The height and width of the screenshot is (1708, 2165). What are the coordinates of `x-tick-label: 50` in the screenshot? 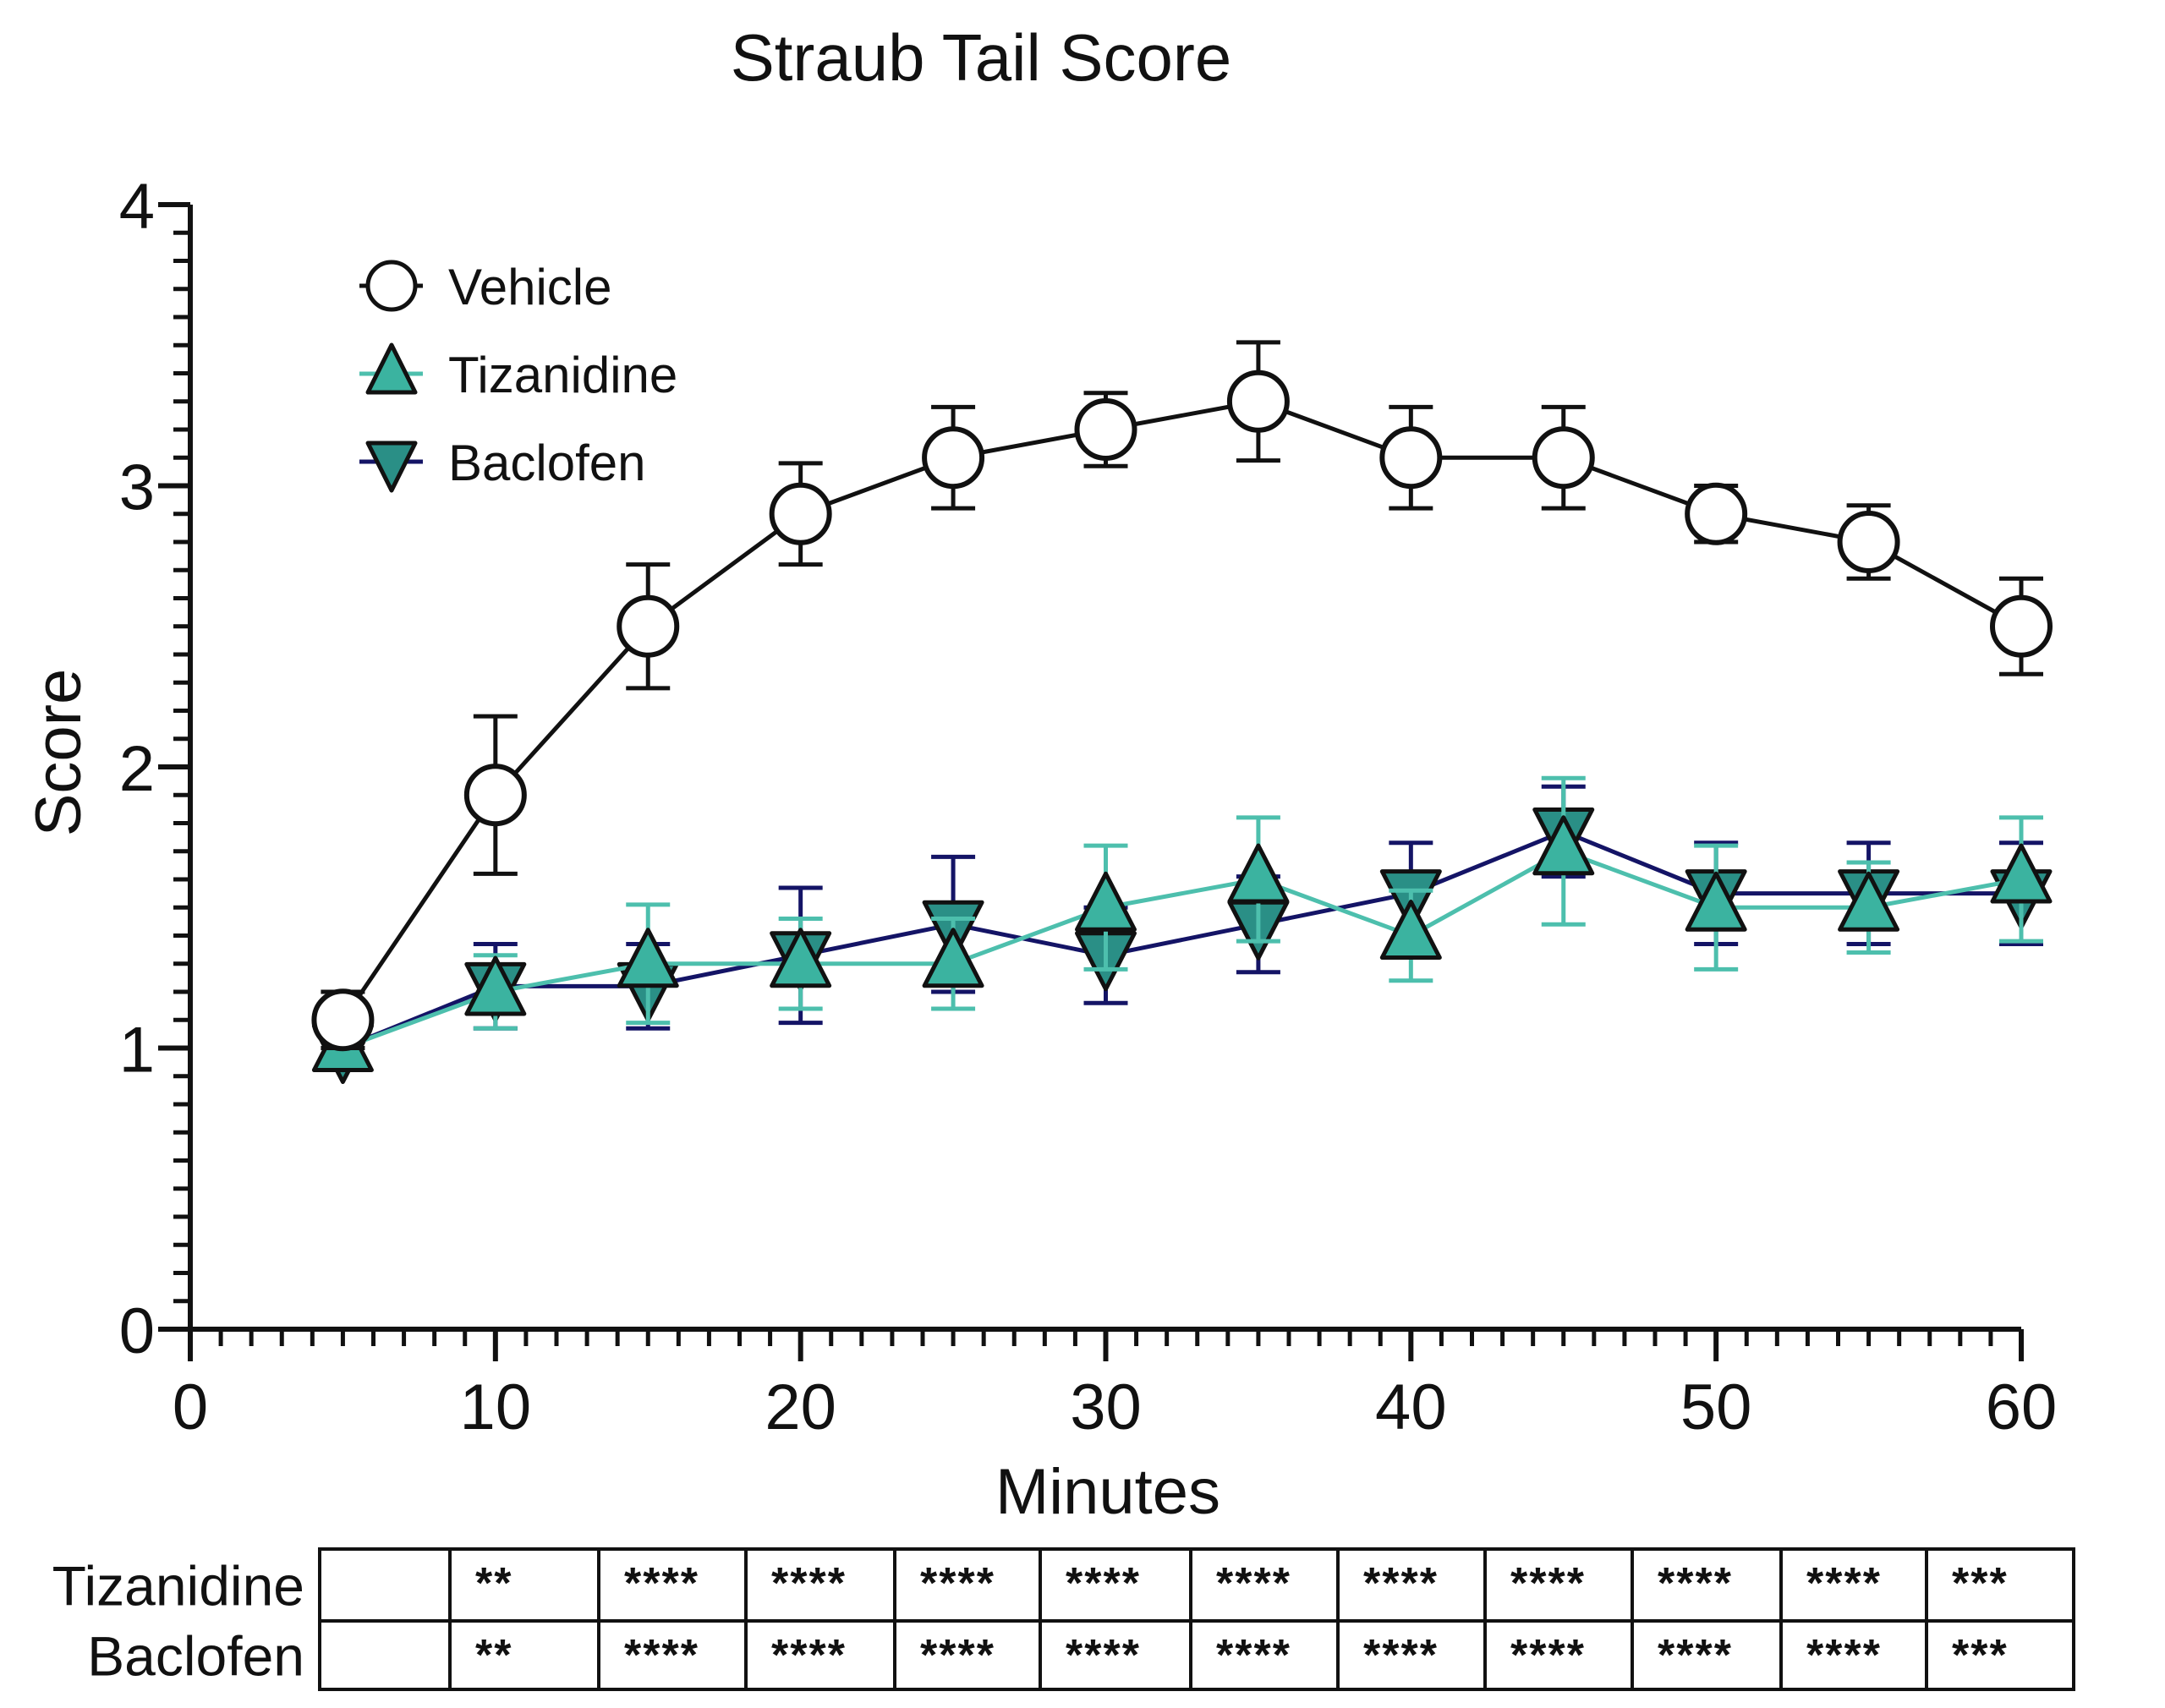 It's located at (1716, 1407).